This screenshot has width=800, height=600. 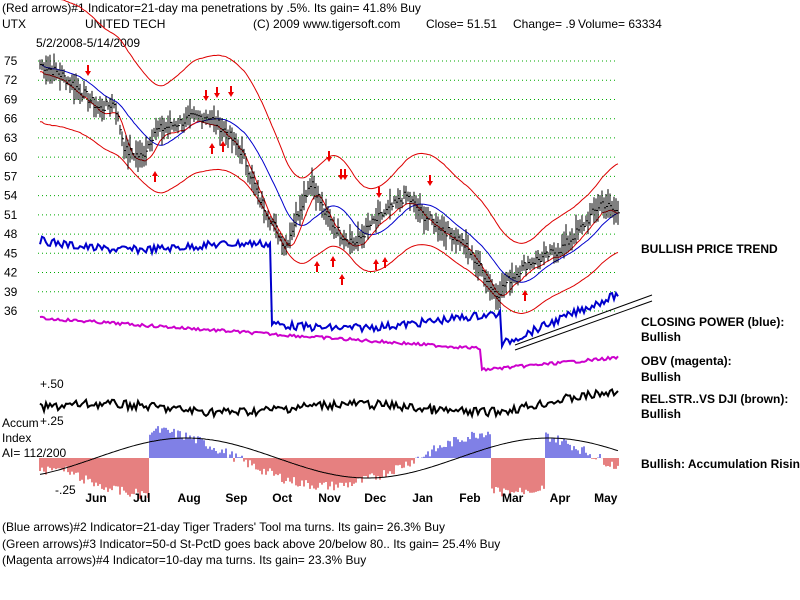 What do you see at coordinates (11, 80) in the screenshot?
I see `y-tick-label-72: 72` at bounding box center [11, 80].